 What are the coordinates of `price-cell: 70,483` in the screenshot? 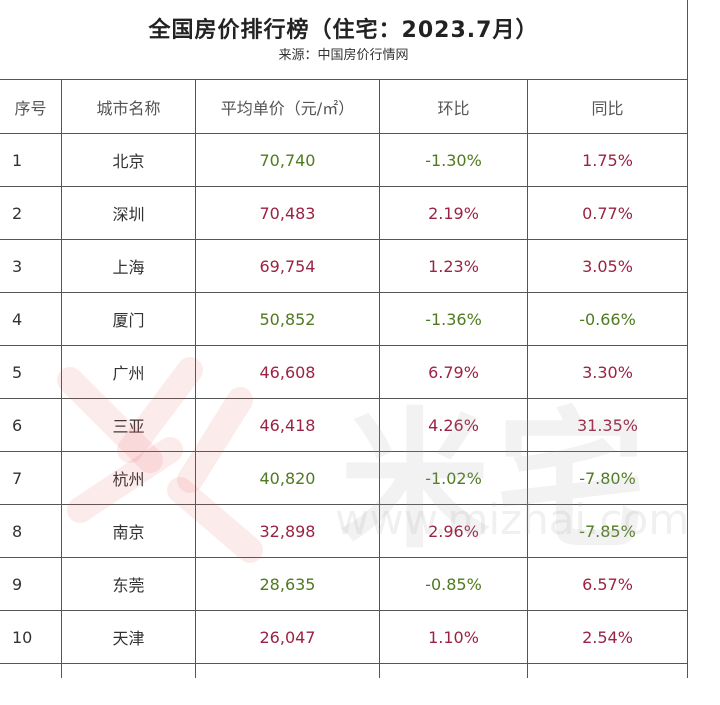 It's located at (288, 213).